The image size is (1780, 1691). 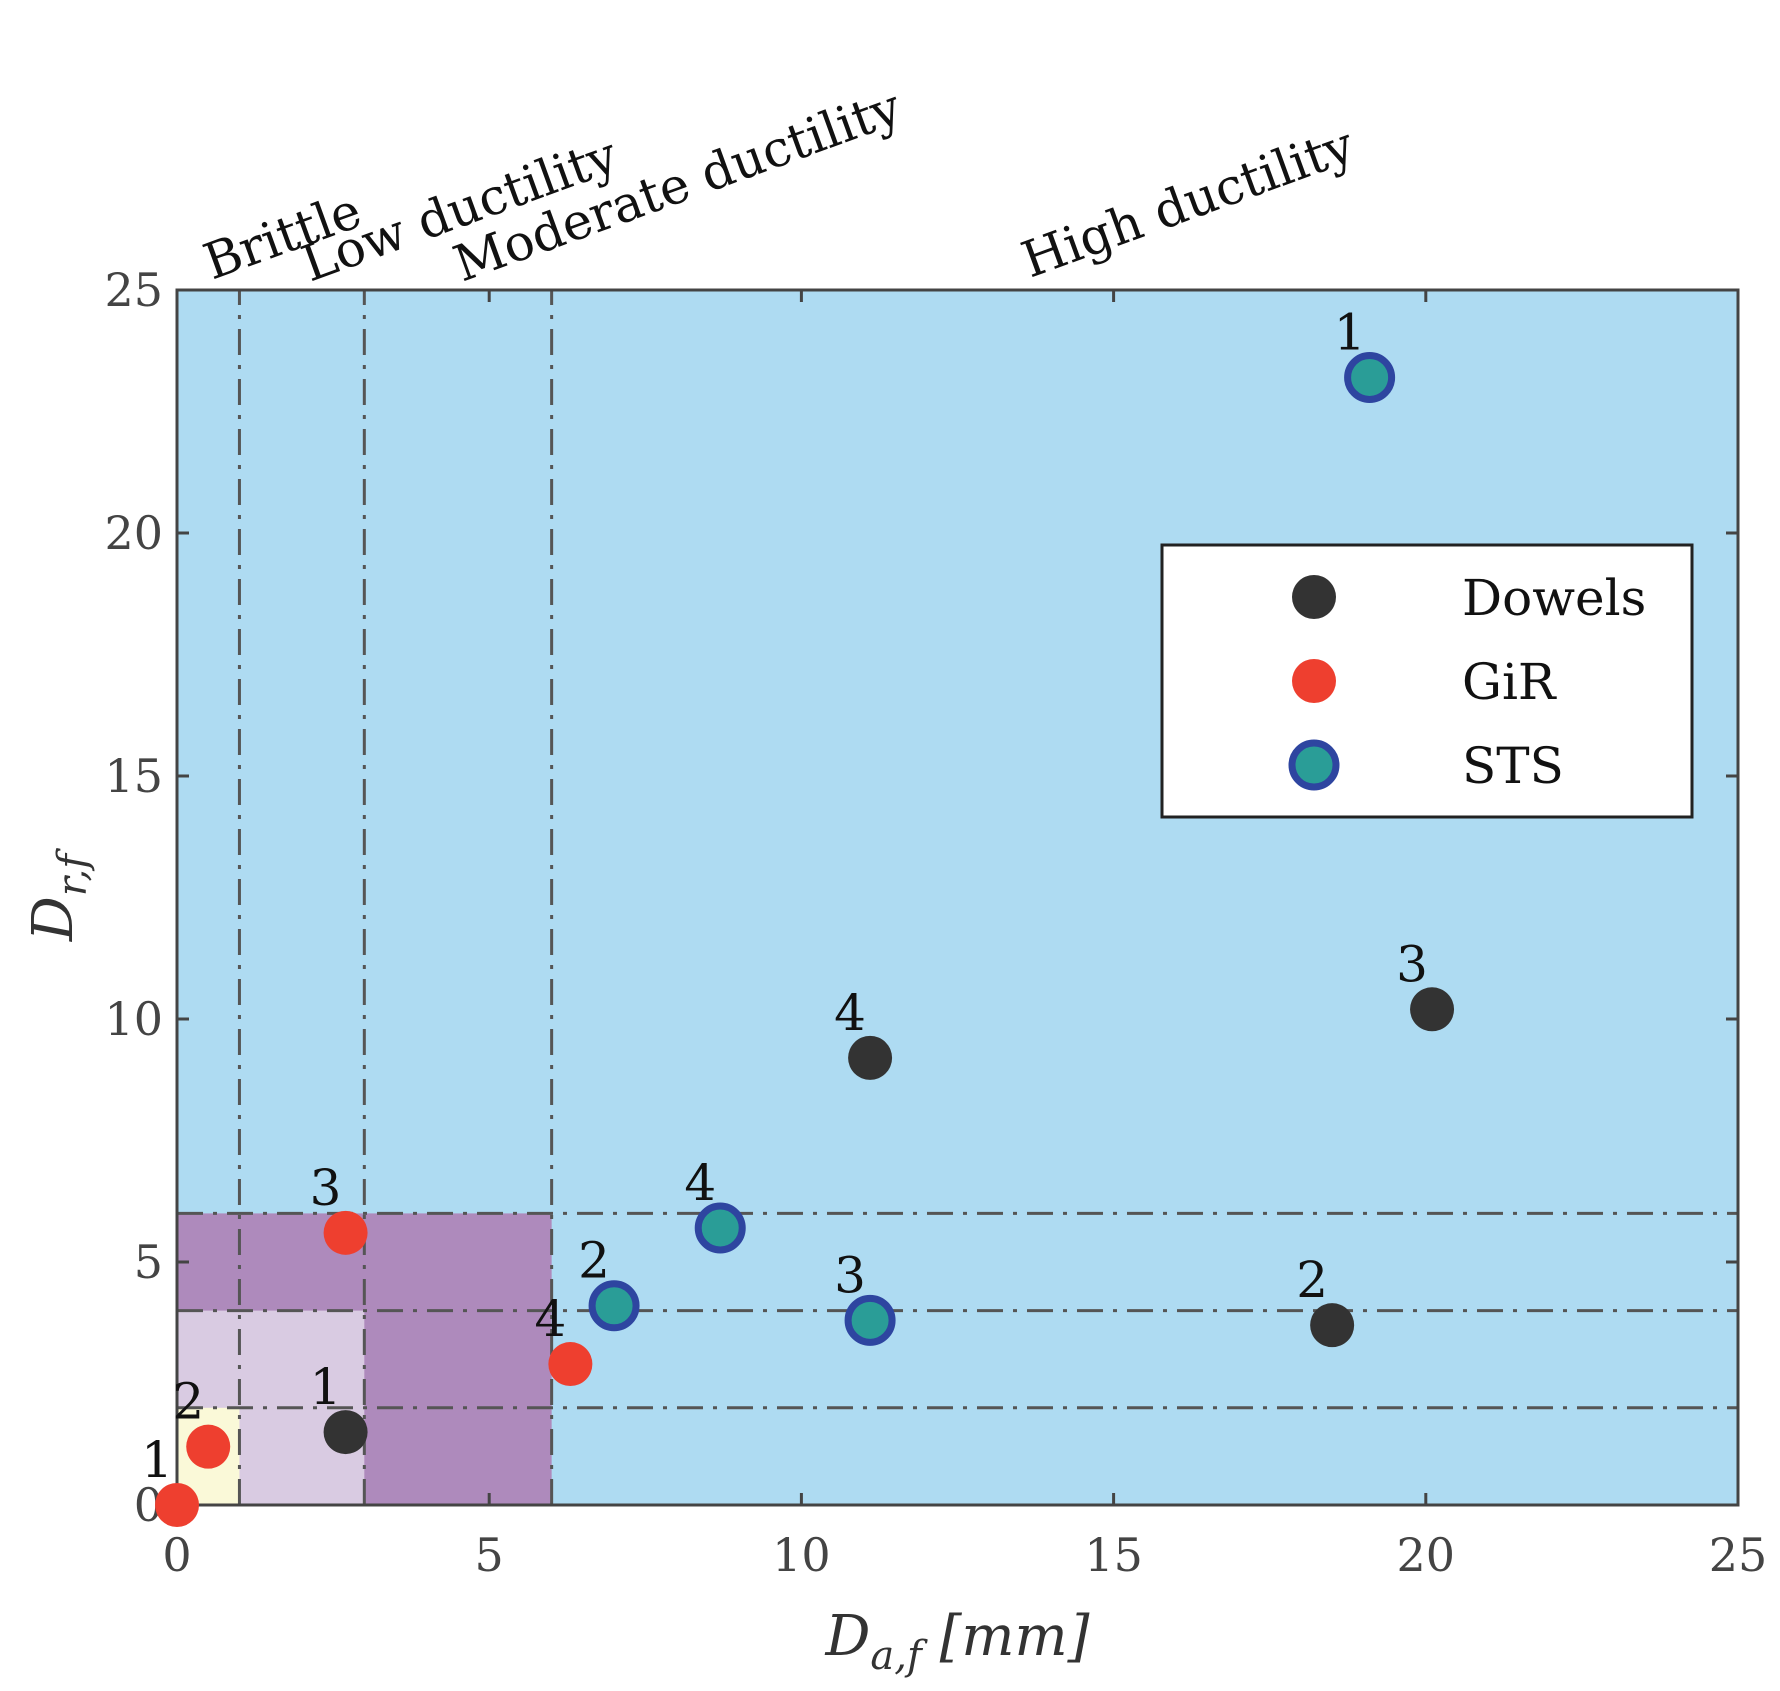 I want to click on legend-marker-dowels, so click(x=1314, y=597).